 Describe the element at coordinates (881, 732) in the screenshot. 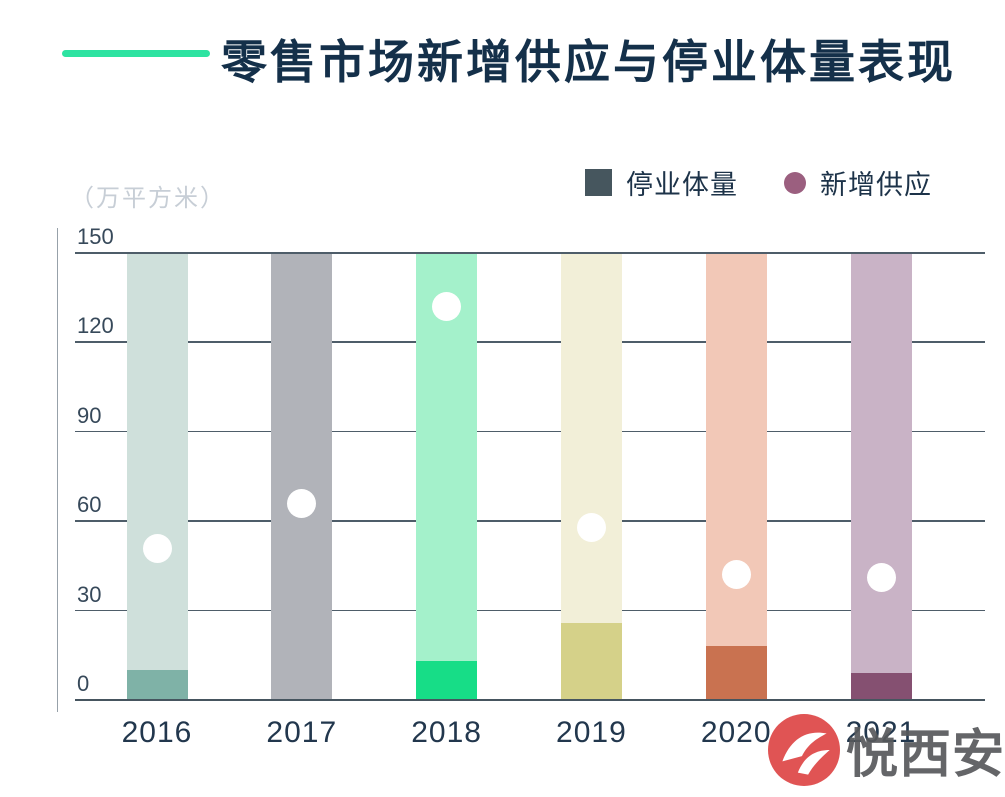

I see `x-axis-label-2021: 2021` at that location.